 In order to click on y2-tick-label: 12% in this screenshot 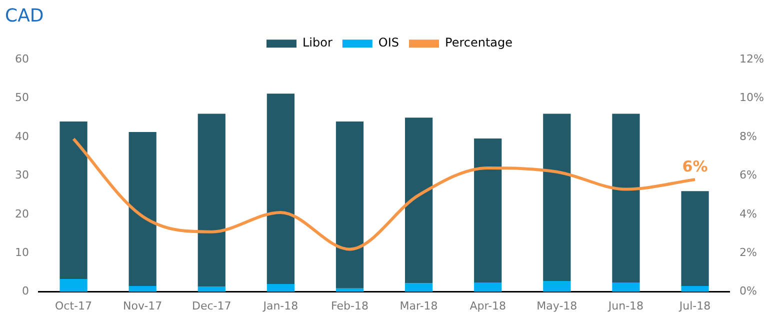, I will do `click(752, 59)`.